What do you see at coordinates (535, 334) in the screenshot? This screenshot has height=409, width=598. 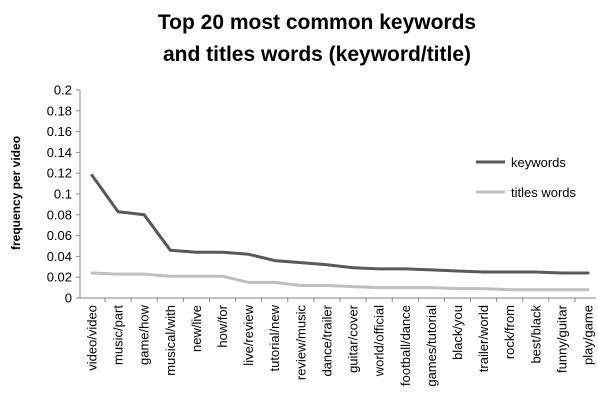 I see `x-tick-label: best/black` at bounding box center [535, 334].